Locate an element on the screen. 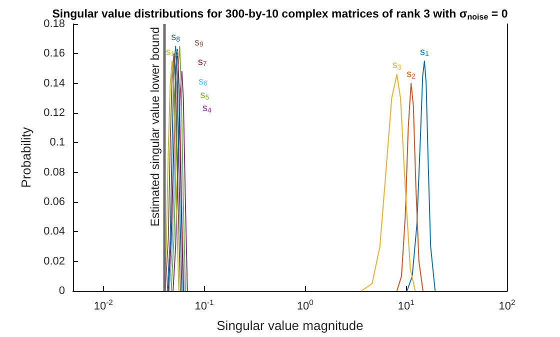 This screenshot has width=560, height=337. y-tick-label: 0.06 is located at coordinates (54, 202).